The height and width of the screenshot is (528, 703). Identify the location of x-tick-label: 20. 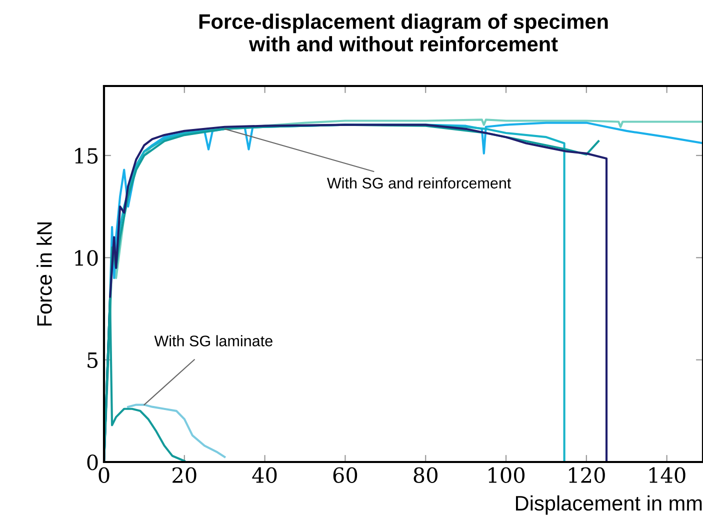
(184, 475).